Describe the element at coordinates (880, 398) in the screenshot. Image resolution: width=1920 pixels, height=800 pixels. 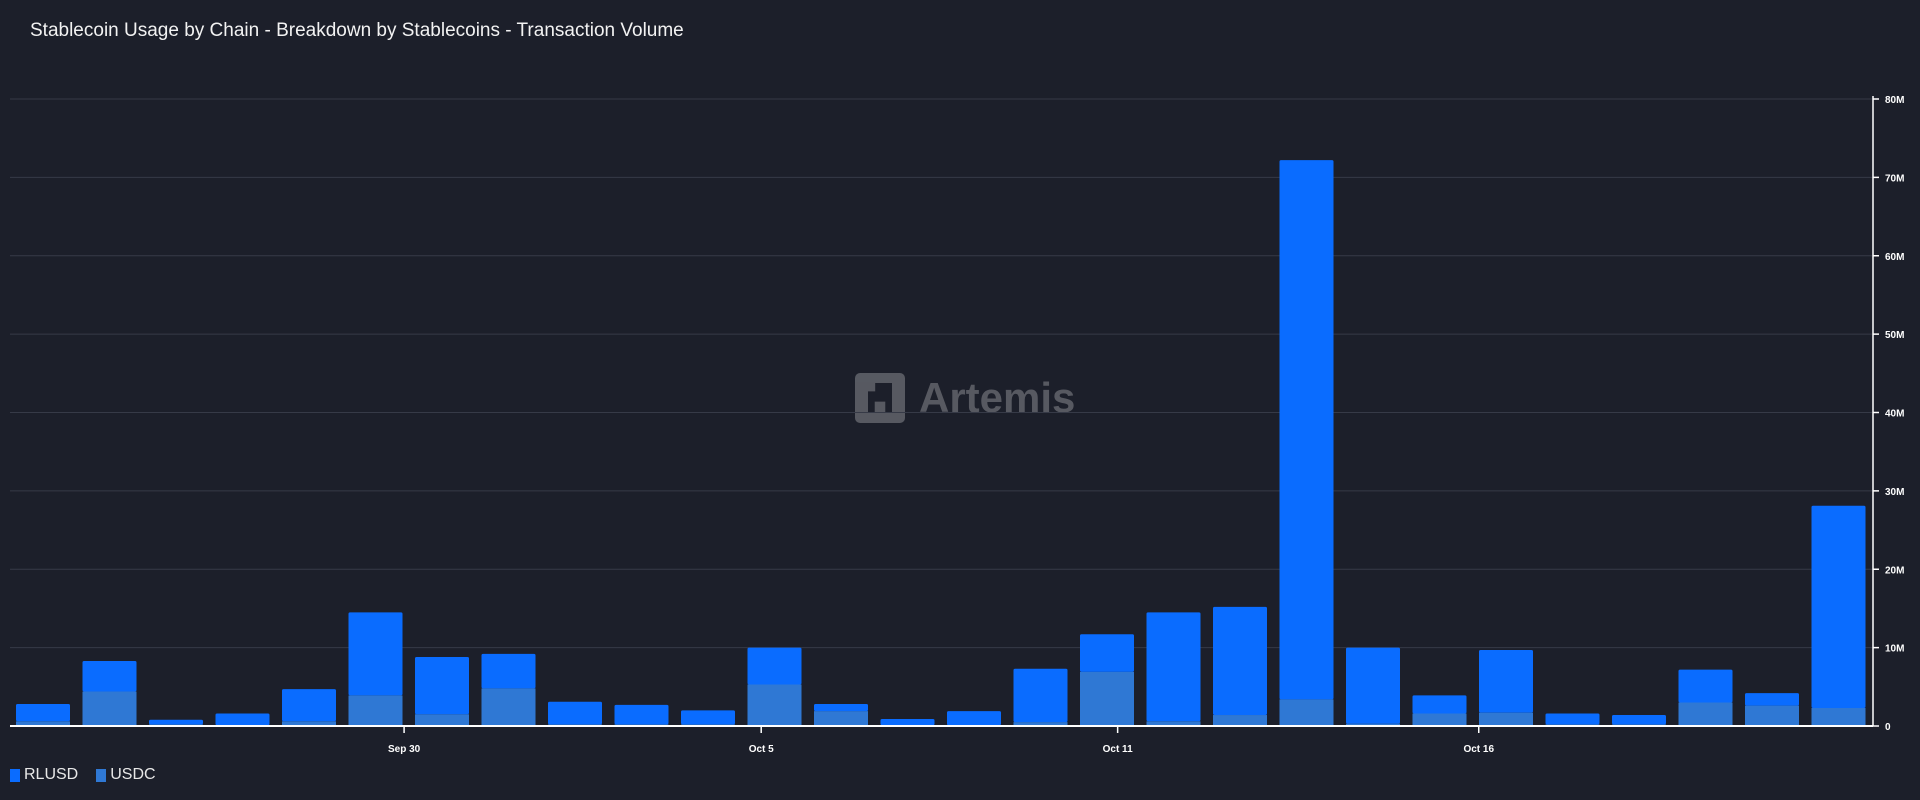
I see `artemis-logo-icon` at that location.